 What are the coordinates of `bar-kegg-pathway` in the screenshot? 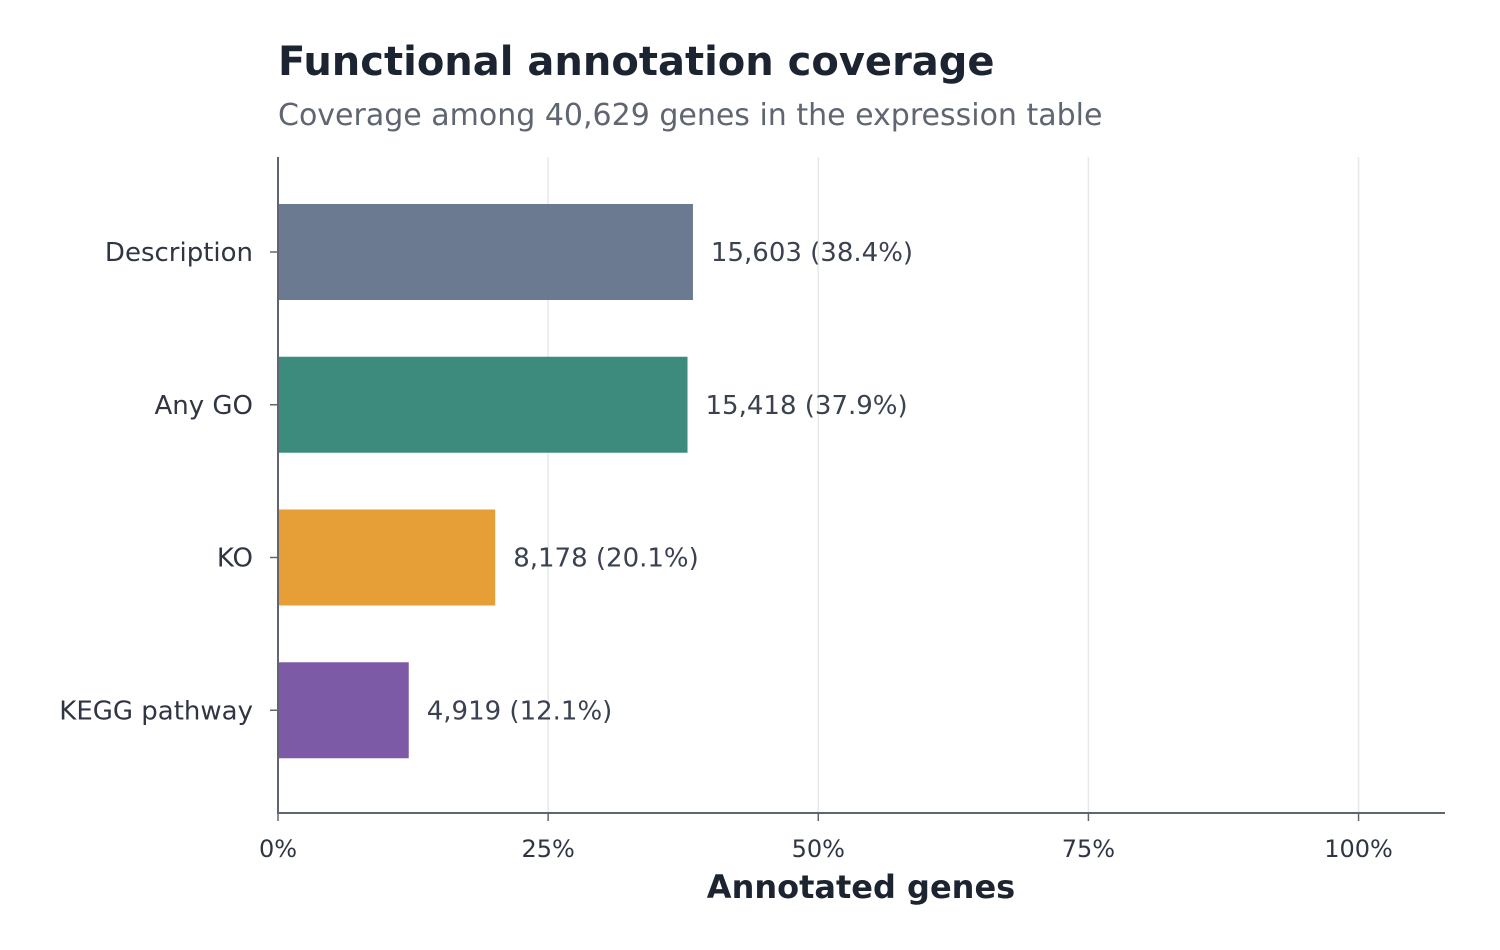 It's located at (343, 710).